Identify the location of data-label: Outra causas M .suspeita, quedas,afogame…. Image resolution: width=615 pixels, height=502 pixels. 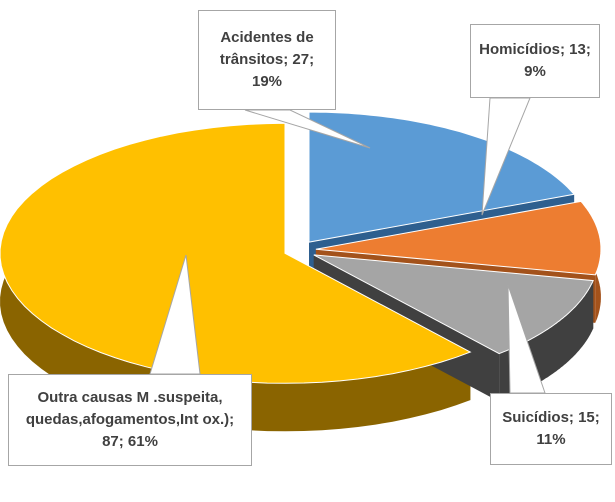
(130, 420).